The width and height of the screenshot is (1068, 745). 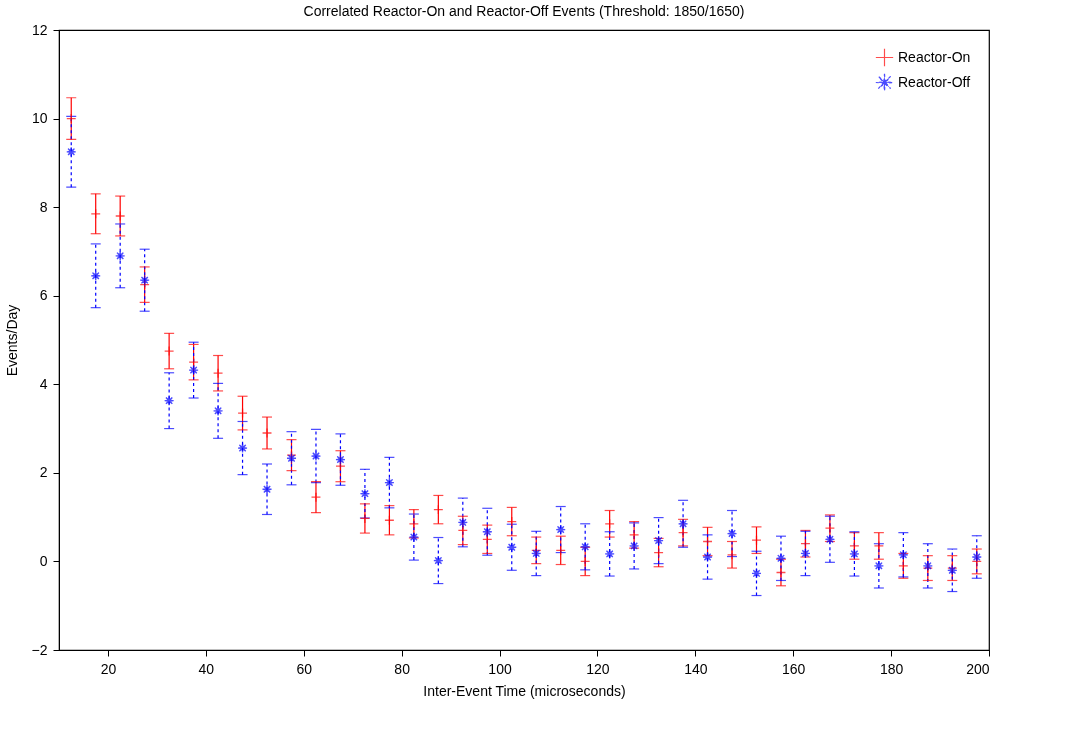 I want to click on y-tick-label: 10, so click(x=39, y=118).